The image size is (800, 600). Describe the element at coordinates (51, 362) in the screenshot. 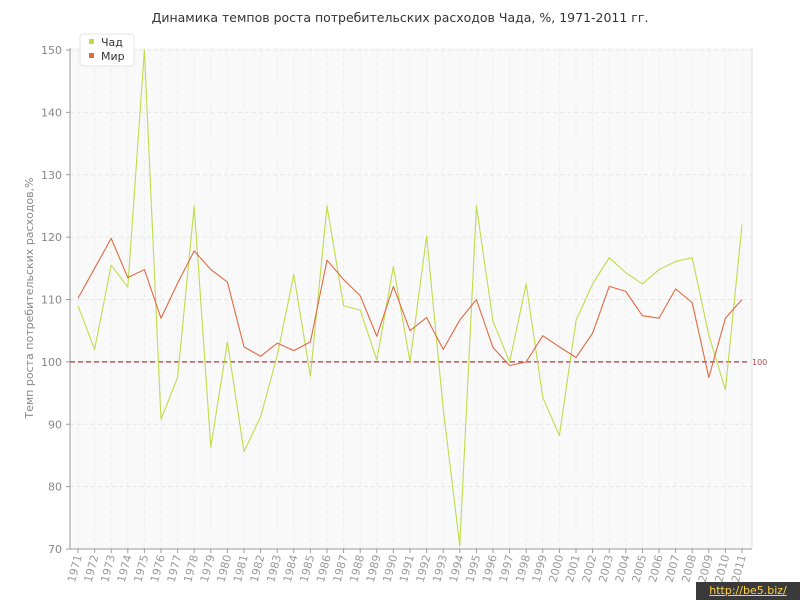

I see `y-tick-label: 100` at that location.